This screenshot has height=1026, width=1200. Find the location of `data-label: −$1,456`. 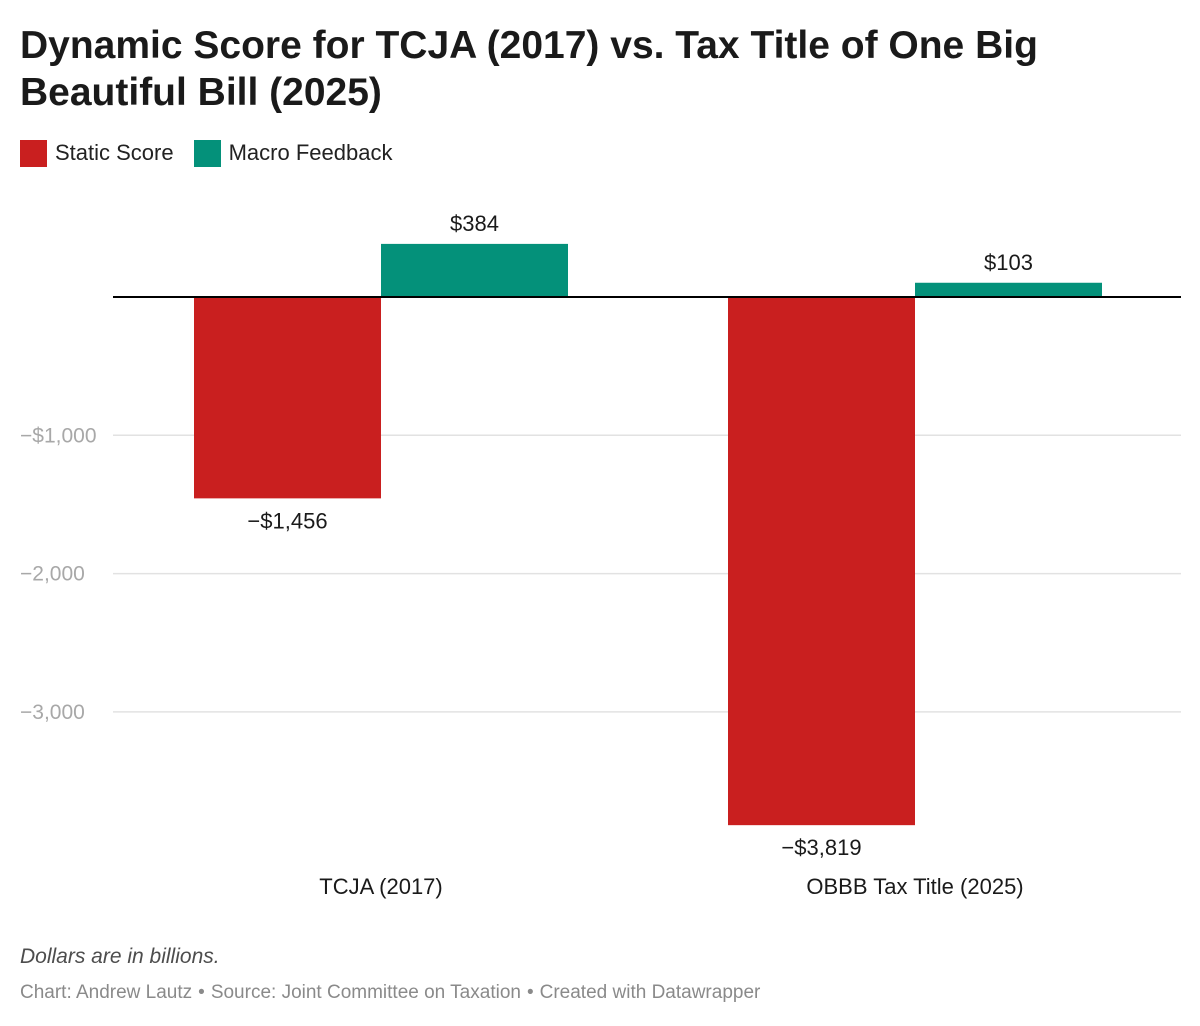

data-label: −$1,456 is located at coordinates (287, 520).